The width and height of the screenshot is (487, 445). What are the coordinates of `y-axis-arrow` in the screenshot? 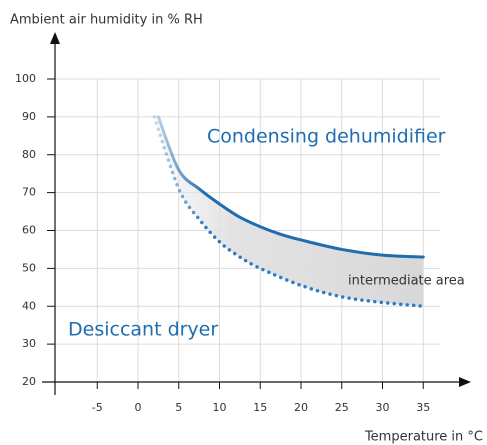 It's located at (55, 38).